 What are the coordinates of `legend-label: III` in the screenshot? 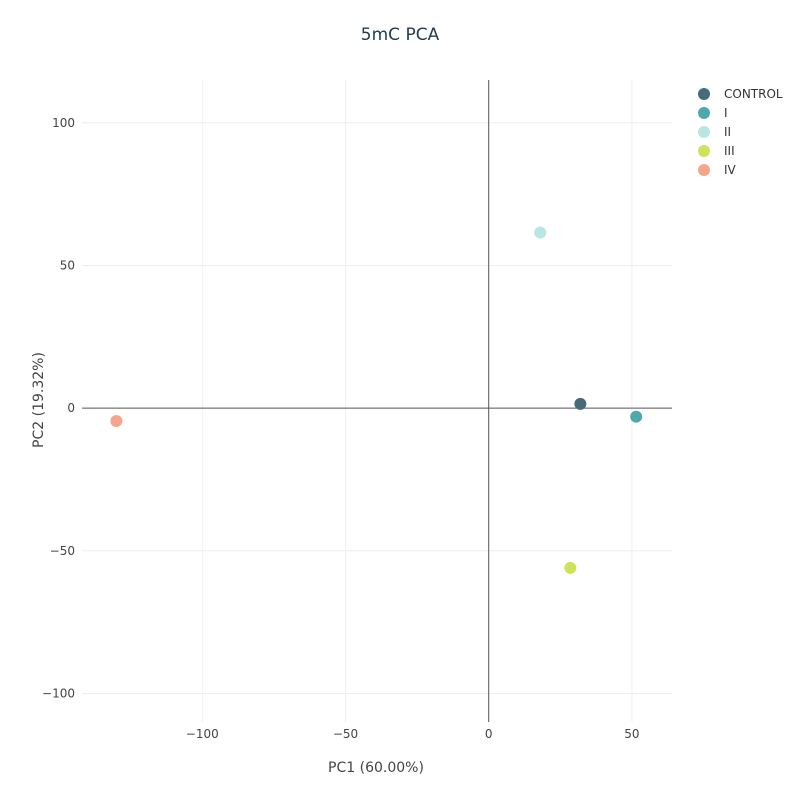 It's located at (729, 151).